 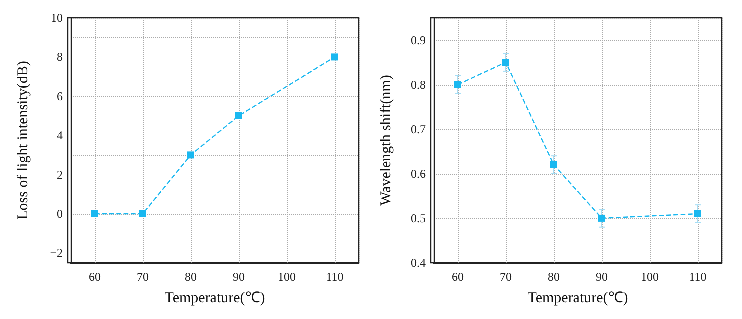 What do you see at coordinates (418, 40) in the screenshot?
I see `y-tick-label: 0.9` at bounding box center [418, 40].